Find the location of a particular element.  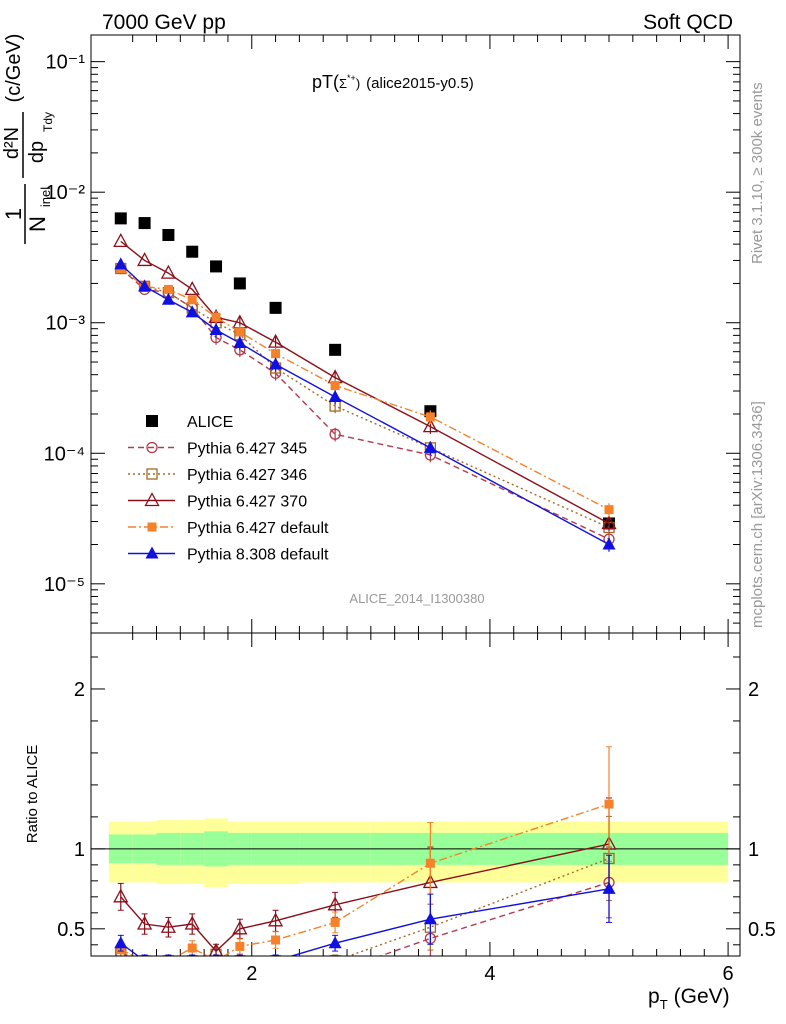

legend-marker-p6def is located at coordinates (152, 527).